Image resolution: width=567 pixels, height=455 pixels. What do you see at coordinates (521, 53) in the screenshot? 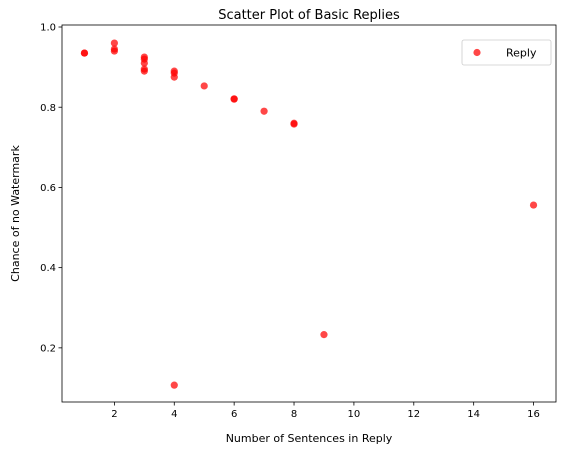
I see `legend-label-reply: Reply` at bounding box center [521, 53].